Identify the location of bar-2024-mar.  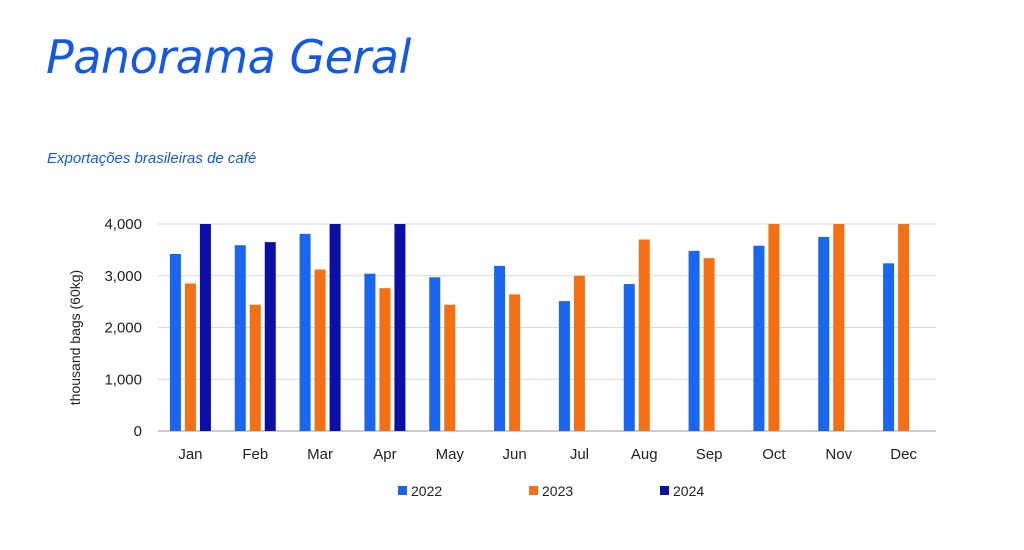
(335, 327).